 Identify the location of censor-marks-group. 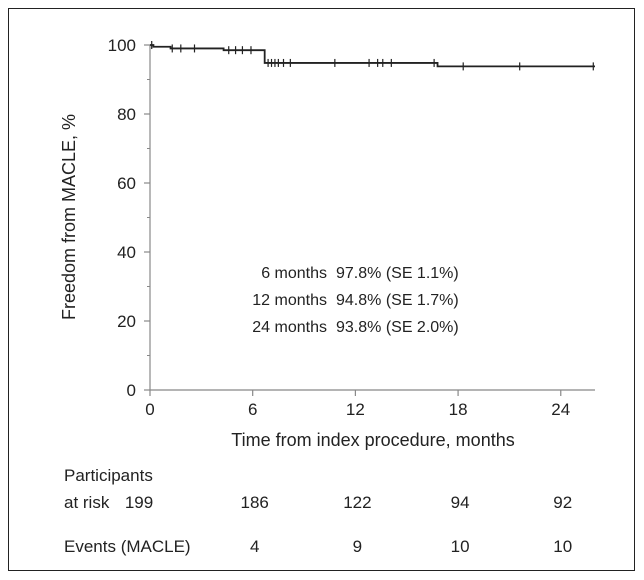
(372, 56).